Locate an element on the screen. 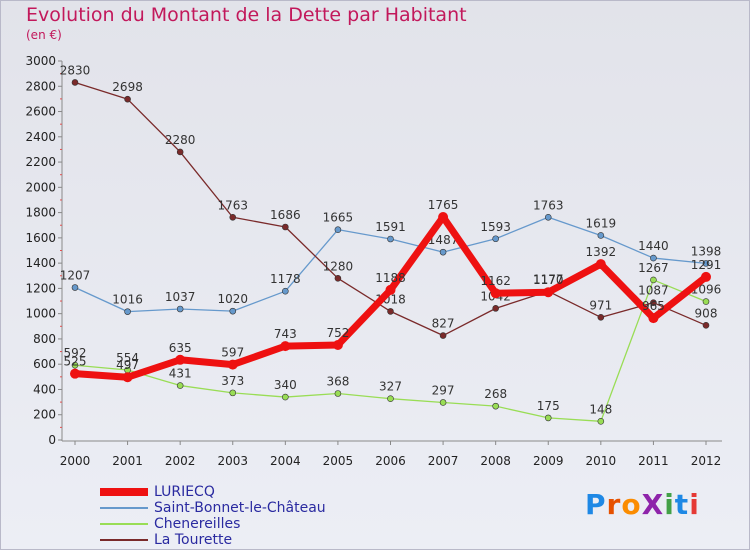 The image size is (750, 550). logo-letter: r is located at coordinates (614, 504).